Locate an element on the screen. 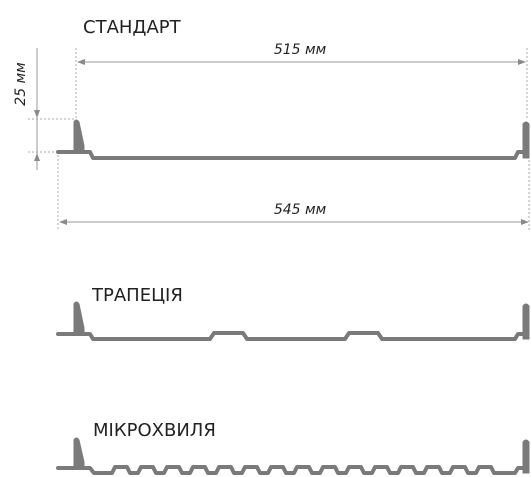 Image resolution: width=531 pixels, height=477 pixels. dimension-rib-height: 25 мм is located at coordinates (44, 109).